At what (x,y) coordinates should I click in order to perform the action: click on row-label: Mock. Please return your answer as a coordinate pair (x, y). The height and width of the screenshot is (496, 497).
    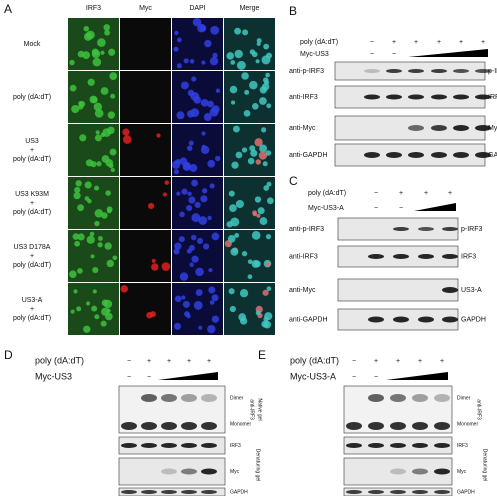
    Looking at the image, I should click on (32, 44).